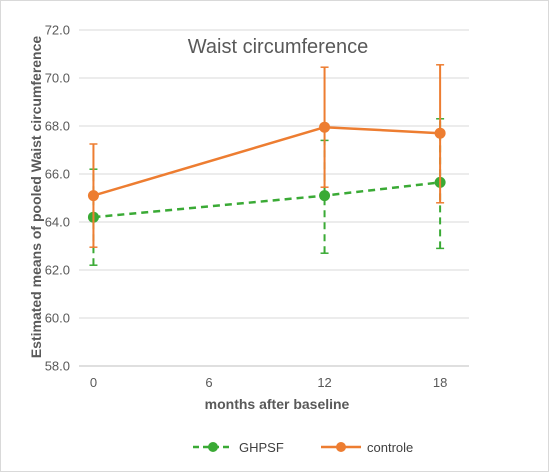 The width and height of the screenshot is (550, 474). What do you see at coordinates (267, 200) in the screenshot?
I see `series-line-ghpsf` at bounding box center [267, 200].